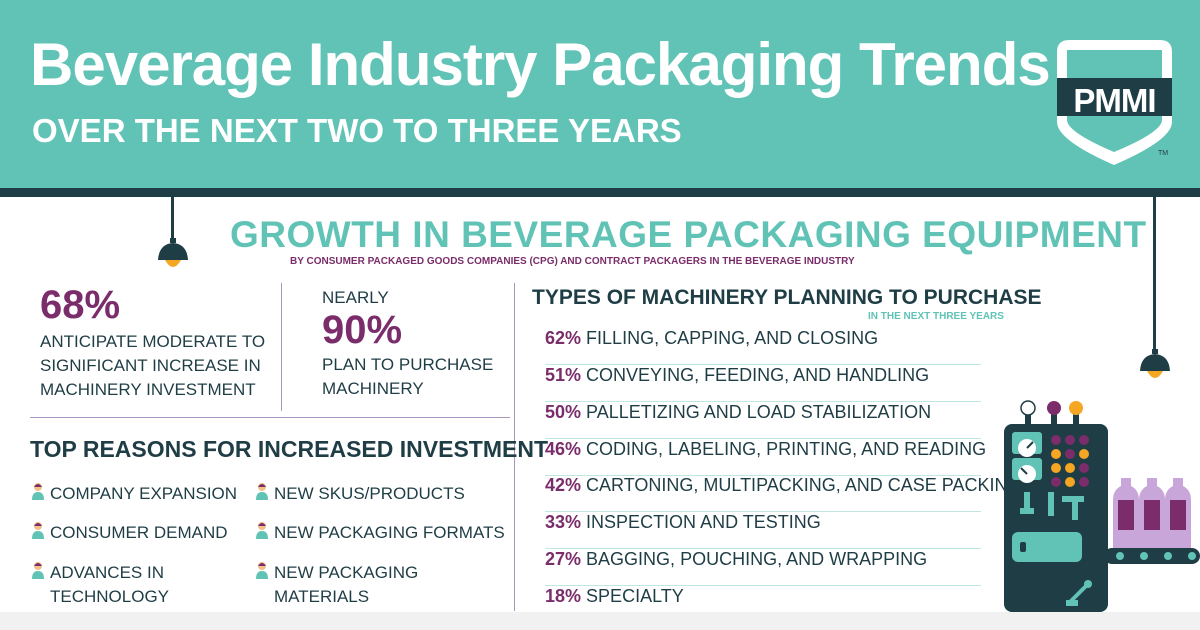  What do you see at coordinates (289, 449) in the screenshot?
I see `reasons-title: TOP REASONS FOR INCREASED INVESTMENT` at bounding box center [289, 449].